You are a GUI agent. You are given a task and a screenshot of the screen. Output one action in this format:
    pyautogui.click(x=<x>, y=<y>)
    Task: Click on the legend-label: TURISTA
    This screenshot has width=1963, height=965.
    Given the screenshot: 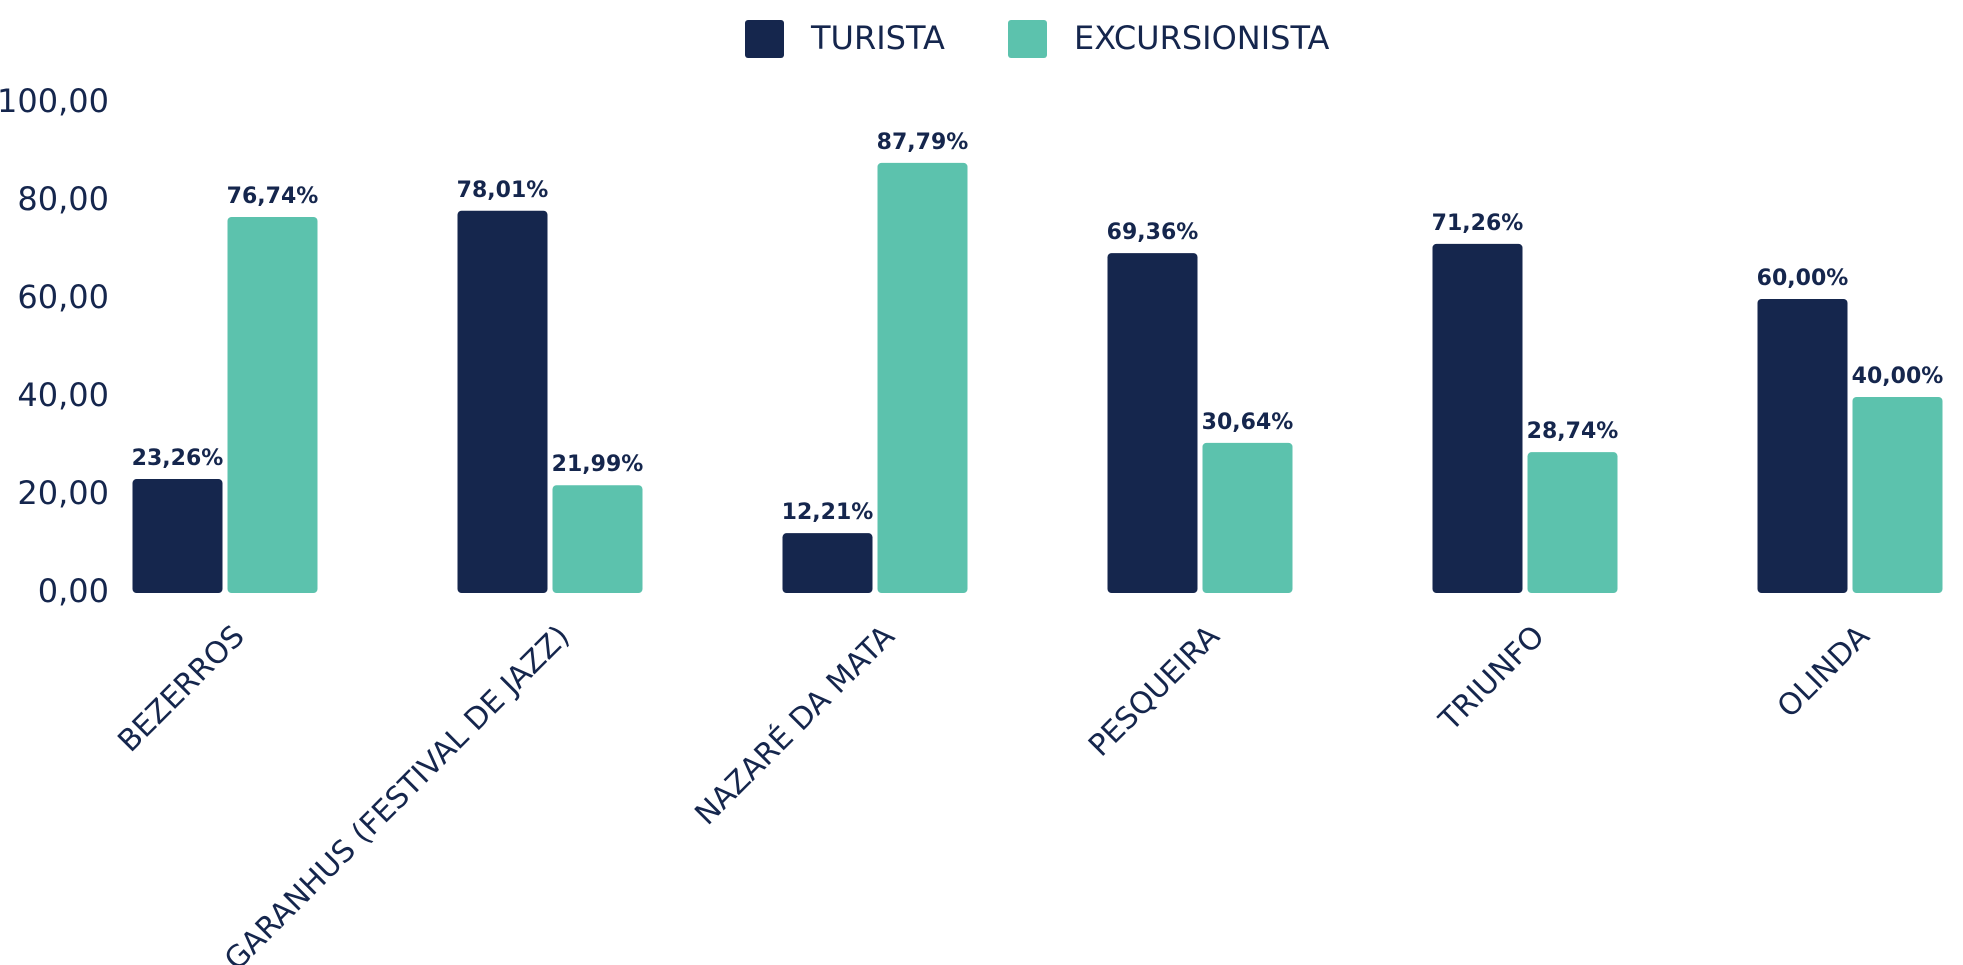 What is the action you would take?
    pyautogui.click(x=877, y=38)
    